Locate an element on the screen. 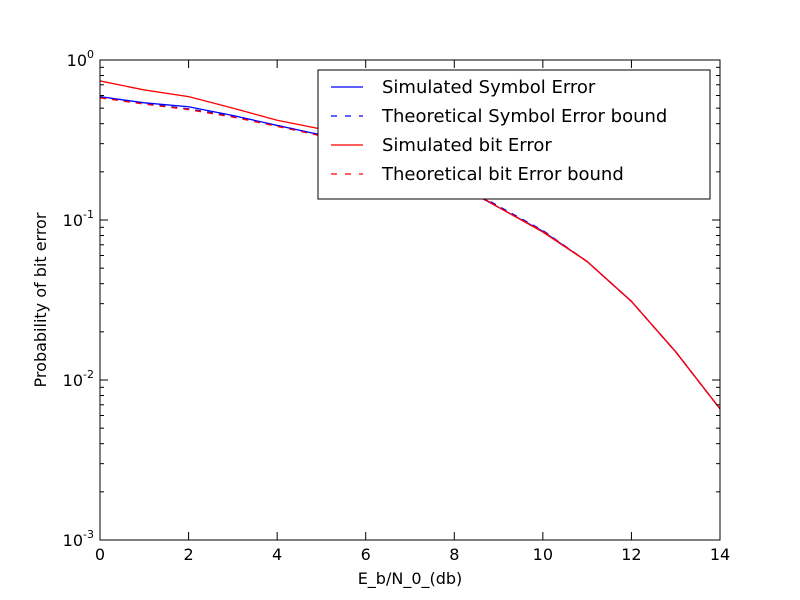  legend-label: Simulated Symbol Error is located at coordinates (489, 87).